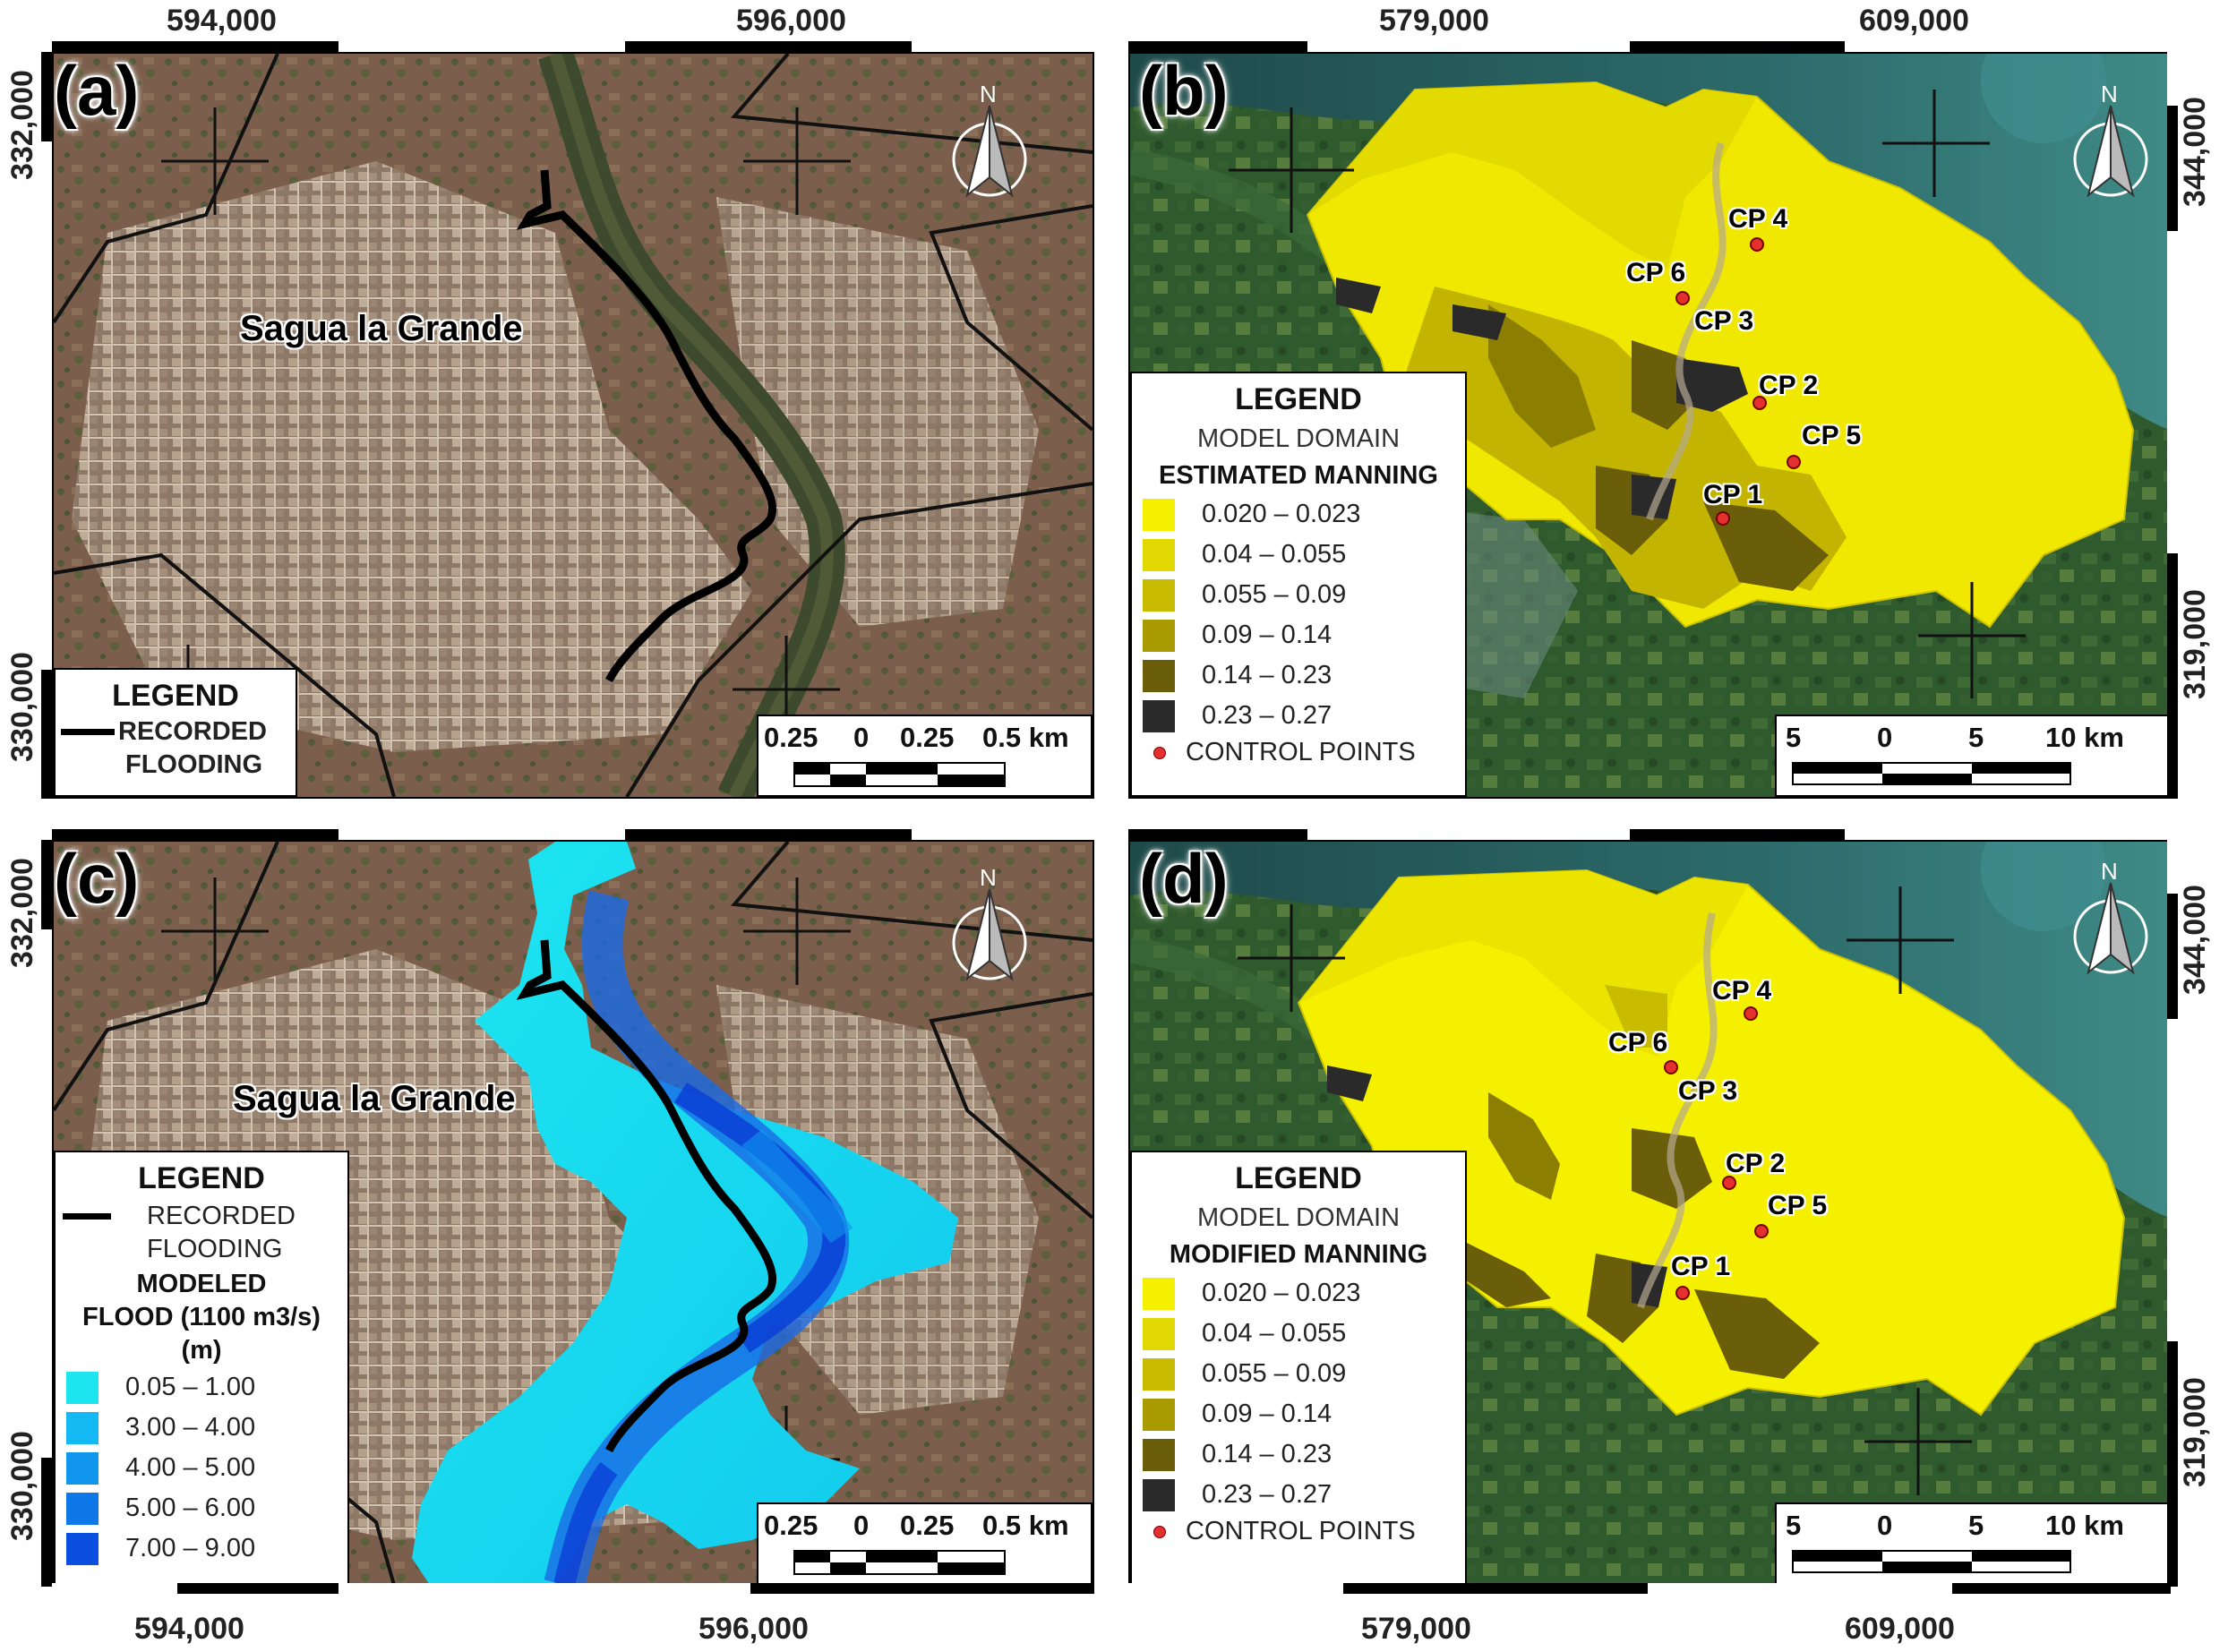 Image resolution: width=2228 pixels, height=1652 pixels. I want to click on legend-class-row: 5.00 – 6.00, so click(202, 1508).